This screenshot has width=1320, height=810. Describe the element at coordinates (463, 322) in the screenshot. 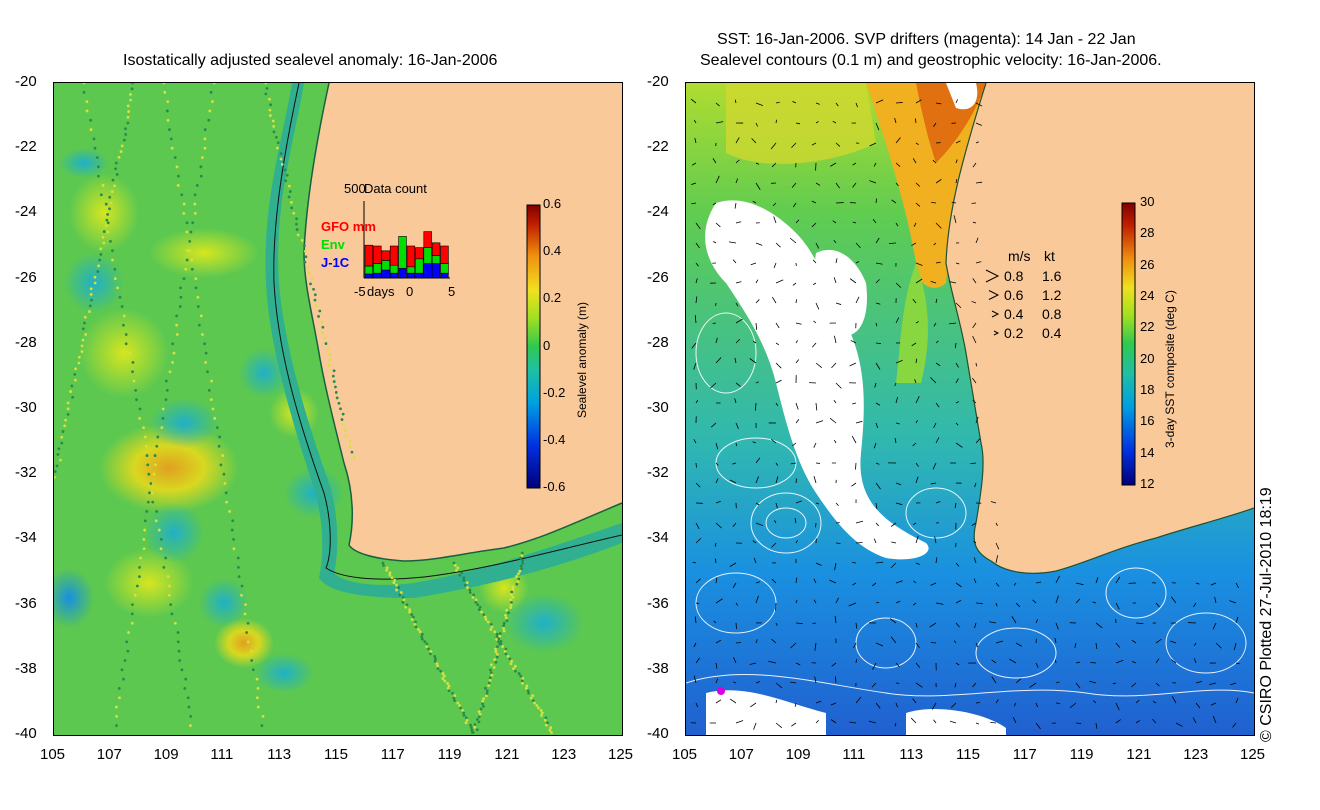

I see `australia-land` at that location.